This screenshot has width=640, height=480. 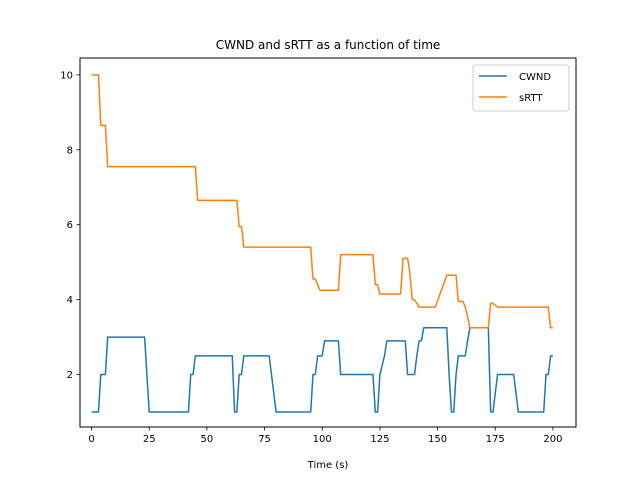 I want to click on legend-label-srtt: sRTT, so click(x=531, y=98).